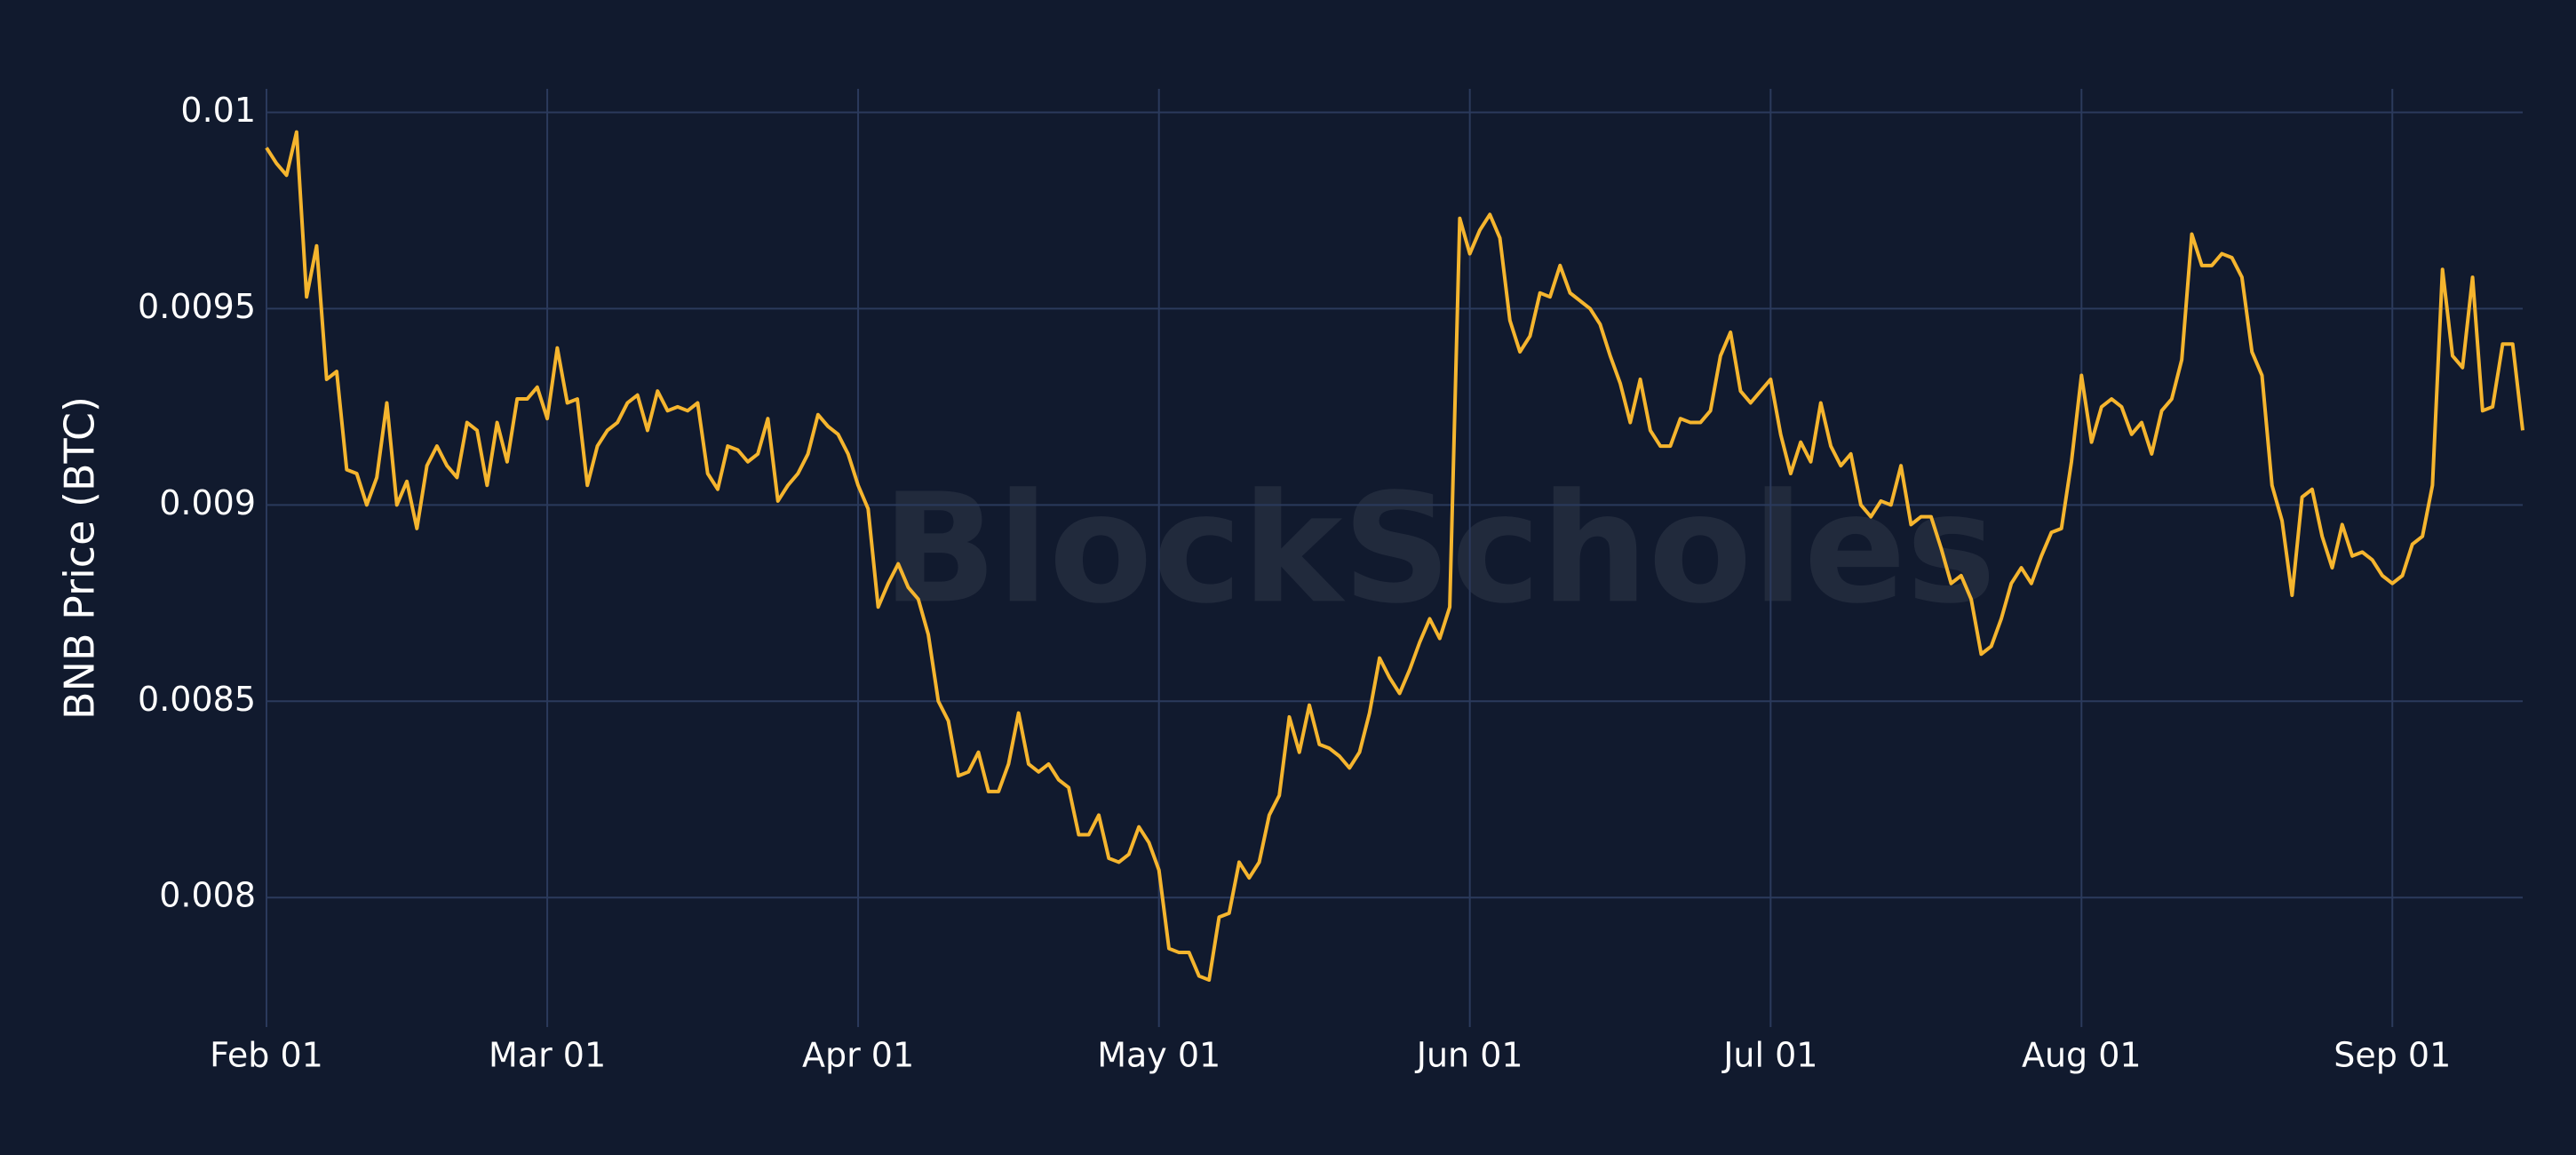 The height and width of the screenshot is (1155, 2576). I want to click on watermark: BlockScholes, so click(1439, 549).